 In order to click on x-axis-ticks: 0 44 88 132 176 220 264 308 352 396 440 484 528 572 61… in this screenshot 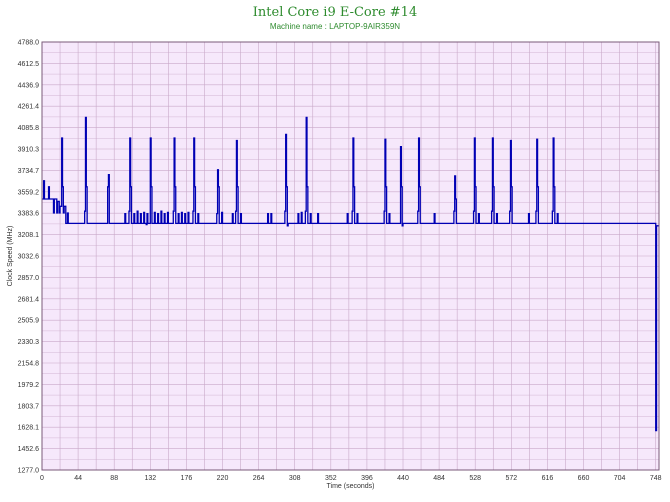, I will do `click(351, 478)`.